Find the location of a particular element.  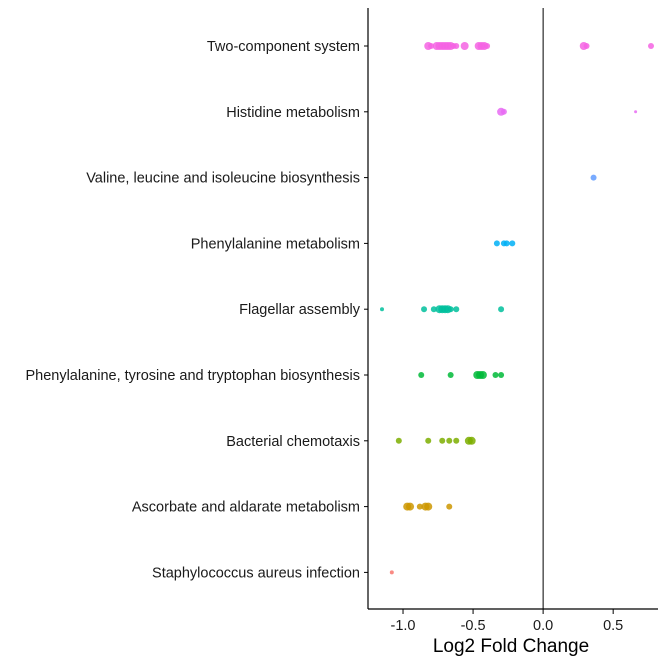

x-tick-label: 0.0 is located at coordinates (543, 626).